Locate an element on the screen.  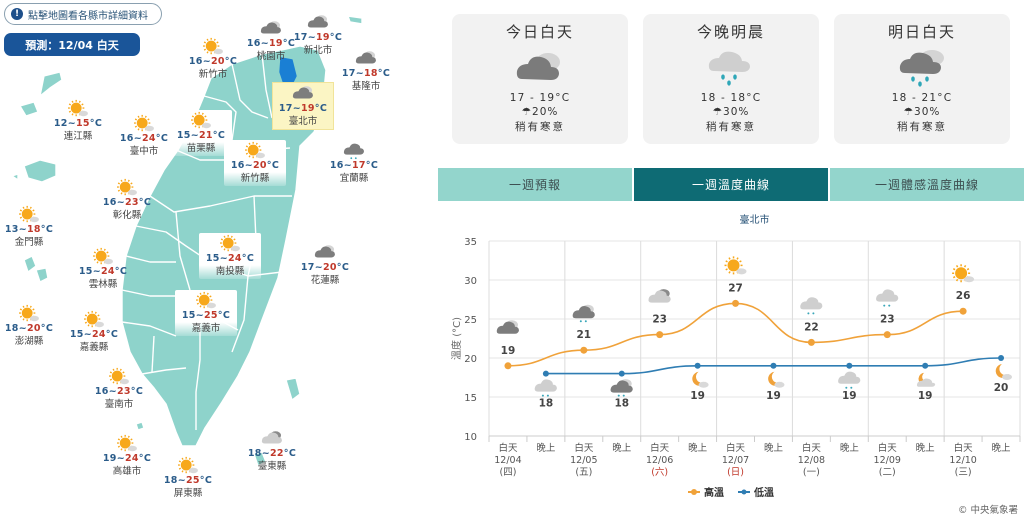
legend-low: 低溫 is located at coordinates (756, 492).